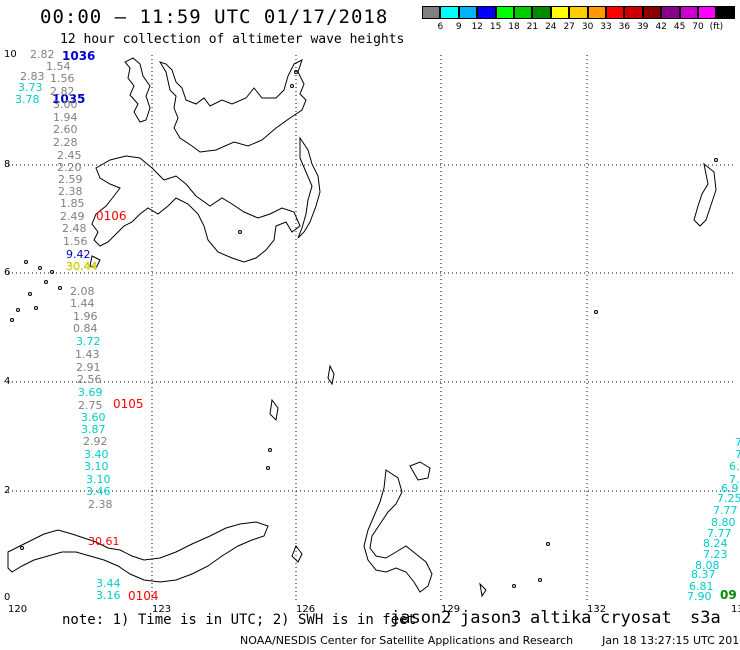  Describe the element at coordinates (587, 27) in the screenshot. I see `colorbar-label: 30` at that location.